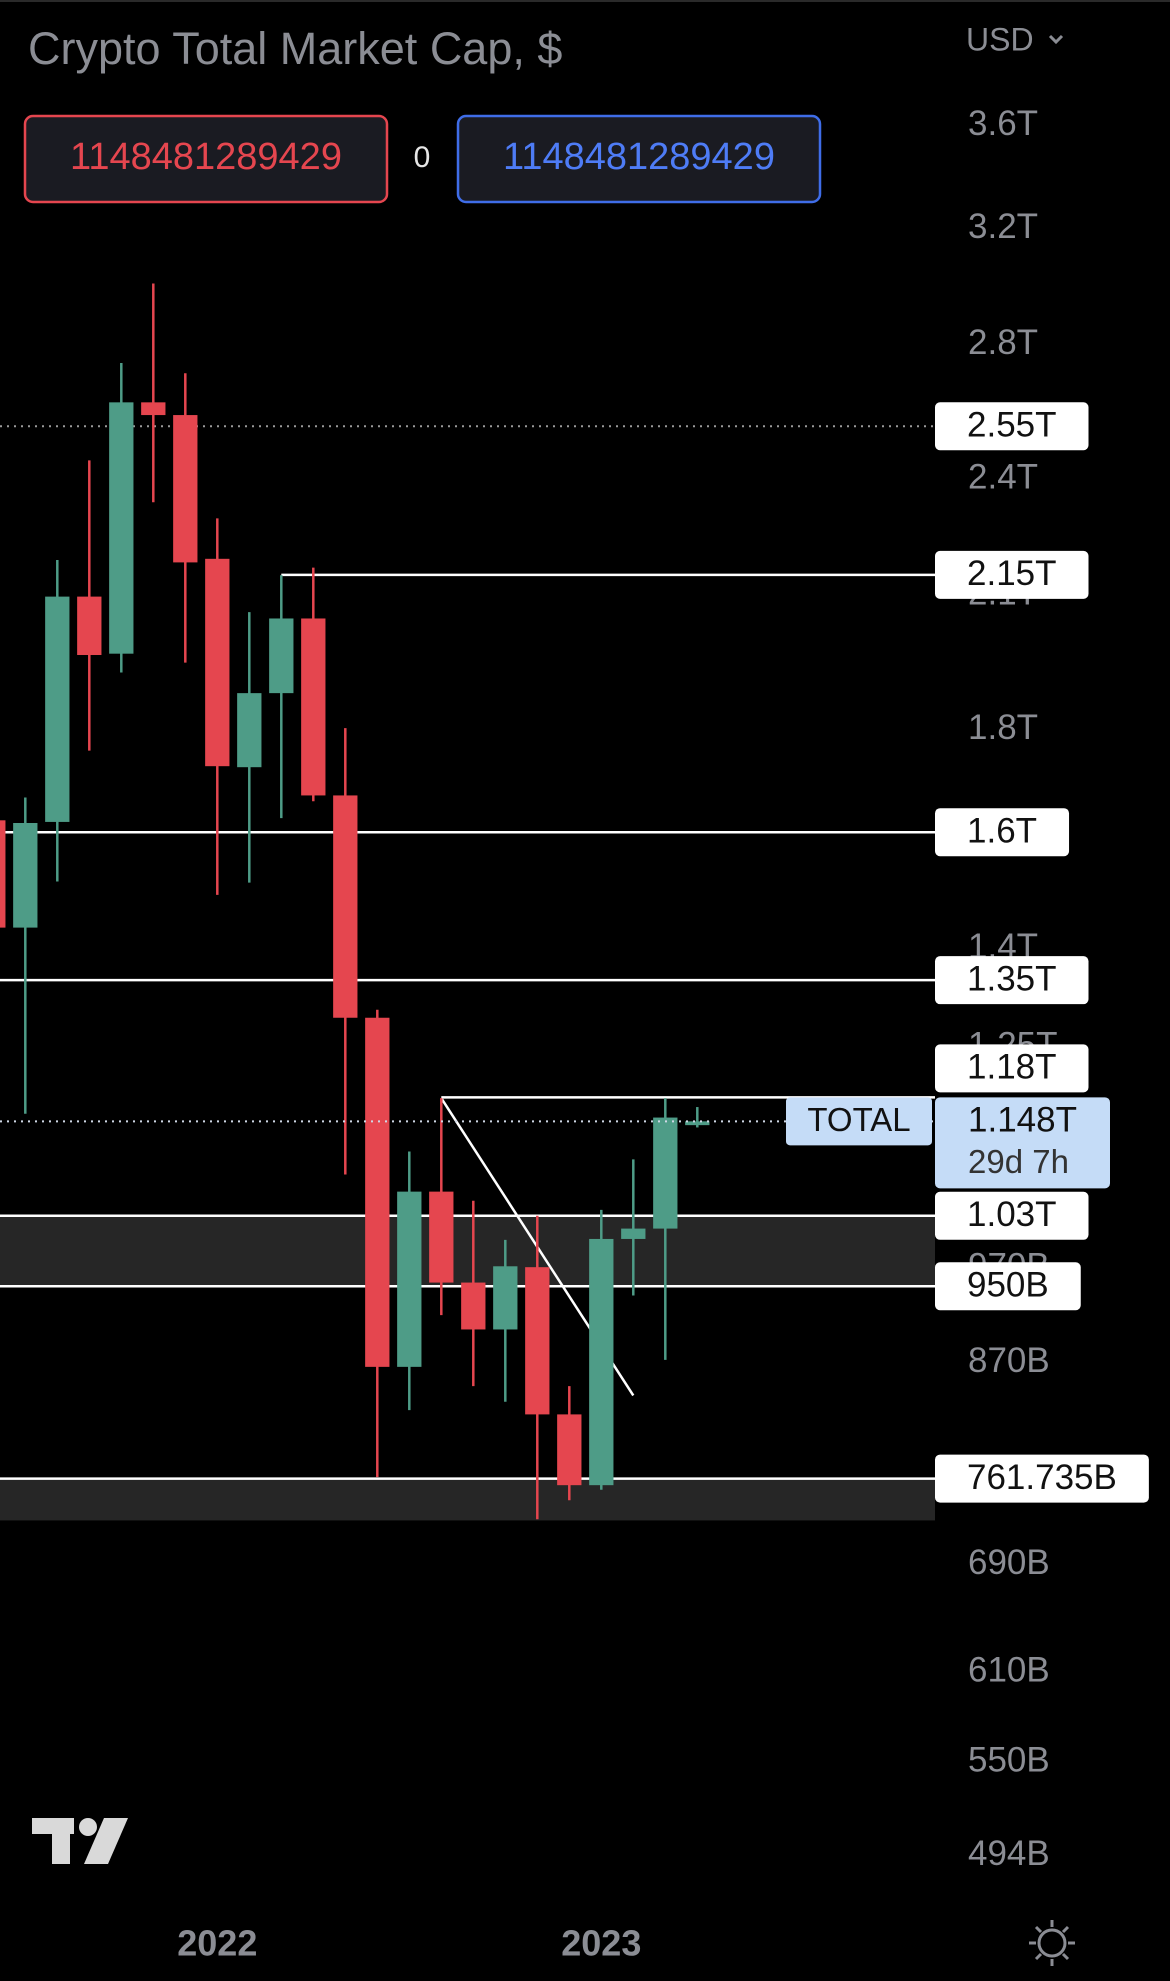 The image size is (1170, 1981). I want to click on y-tick-label: 1.8T, so click(1003, 727).